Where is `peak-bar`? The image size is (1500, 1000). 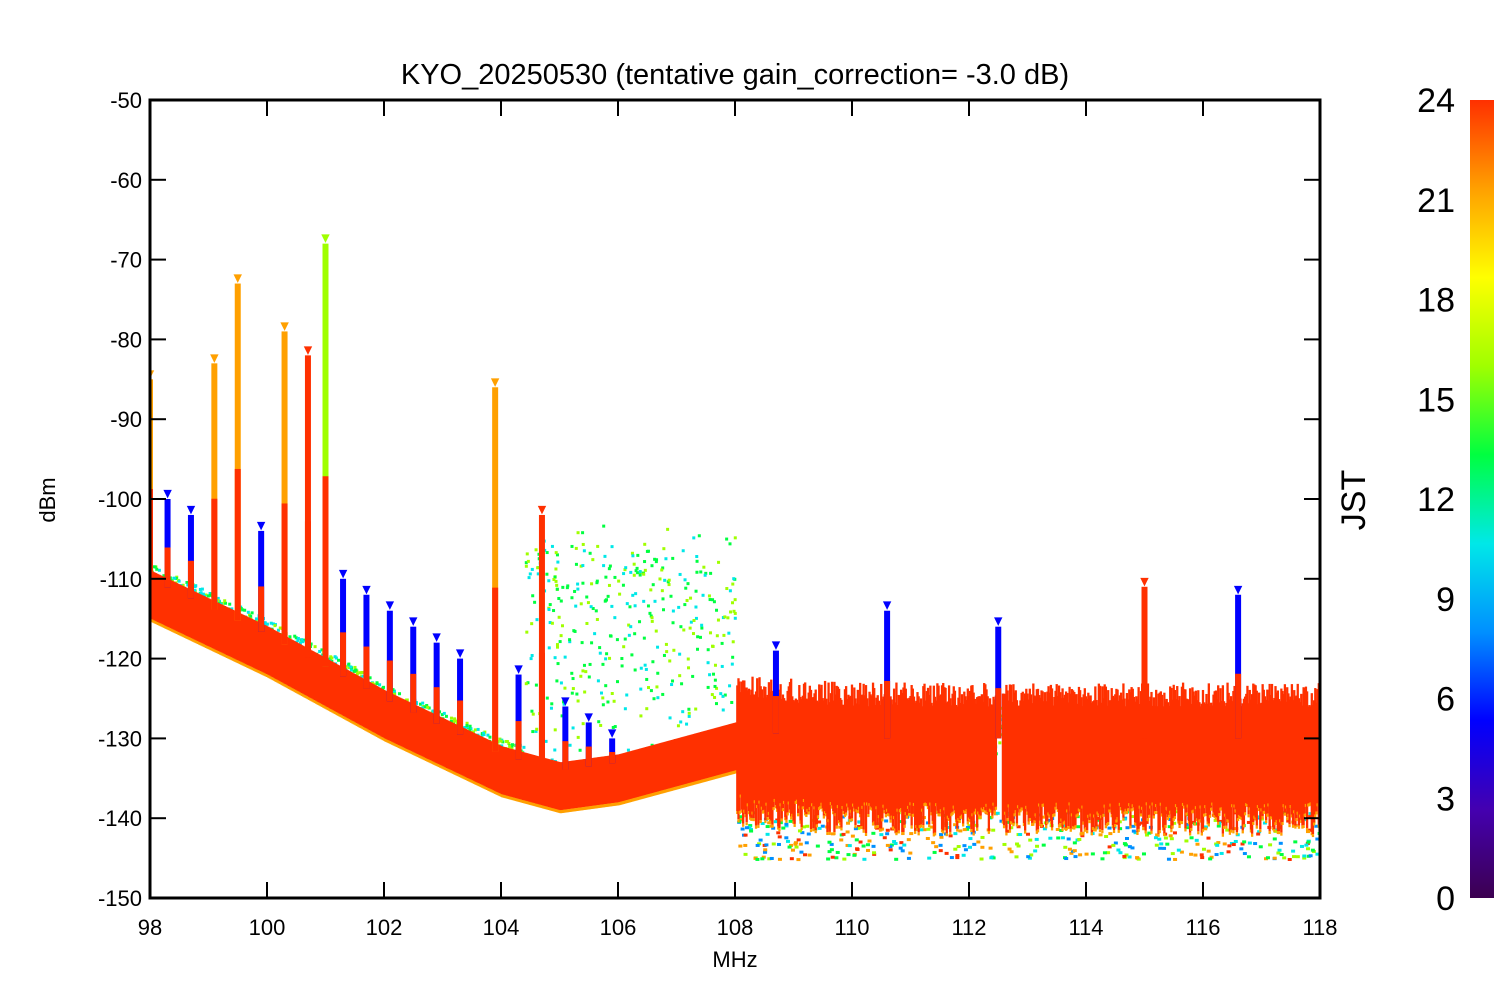 peak-bar is located at coordinates (495, 569).